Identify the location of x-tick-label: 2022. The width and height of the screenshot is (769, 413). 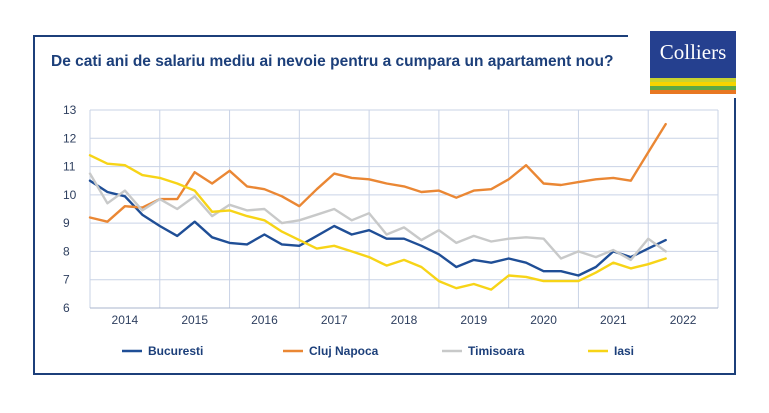
(683, 320).